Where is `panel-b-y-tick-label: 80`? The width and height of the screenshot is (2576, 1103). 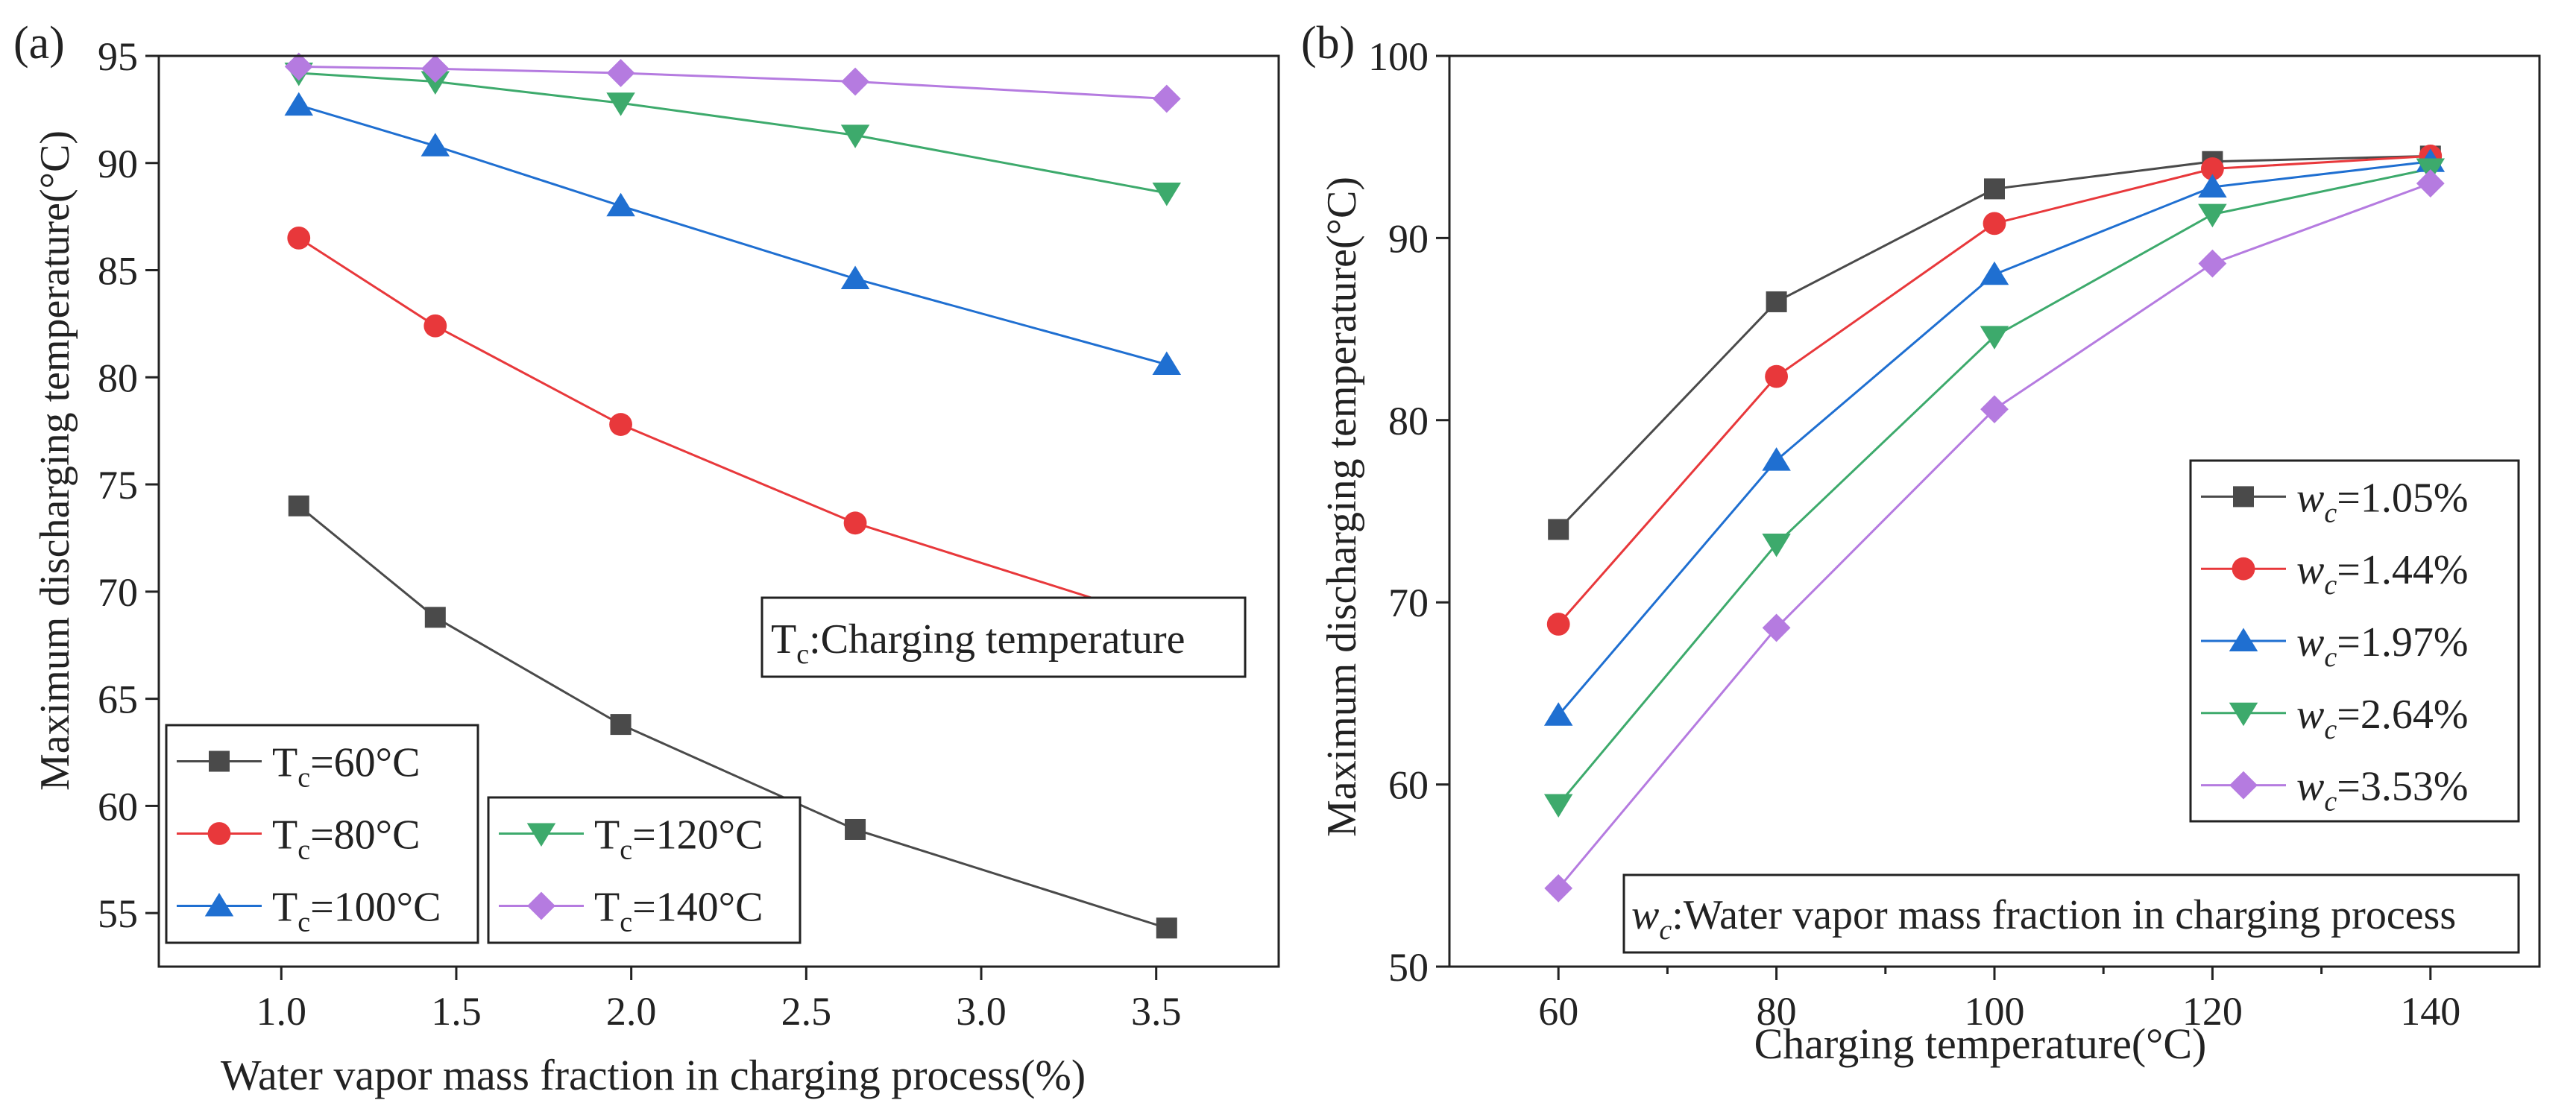 panel-b-y-tick-label: 80 is located at coordinates (1408, 421).